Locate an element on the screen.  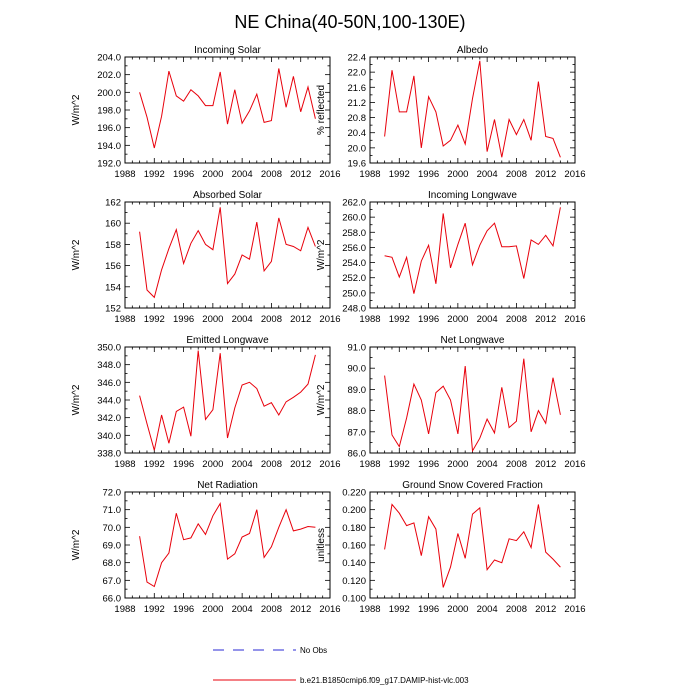
y-tick-label: 260.0 is located at coordinates (354, 218).